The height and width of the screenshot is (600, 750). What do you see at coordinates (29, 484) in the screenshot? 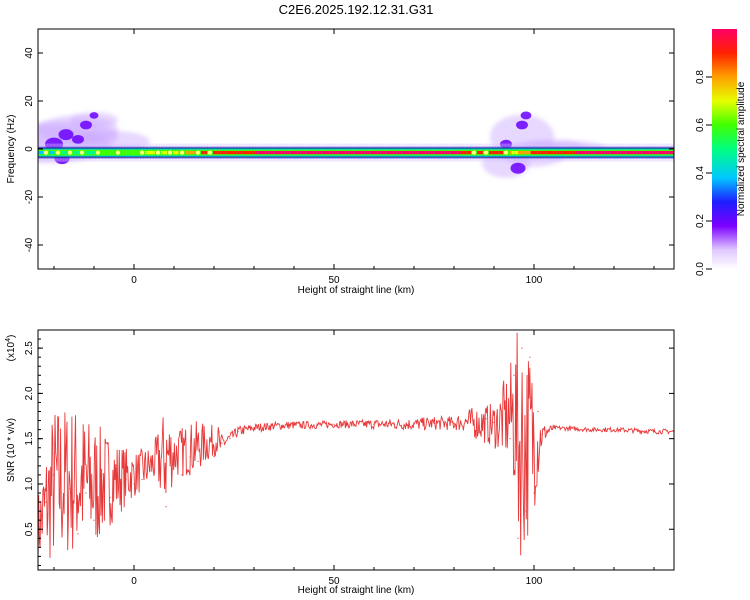
I see `snr-ytick-label: 1.0` at bounding box center [29, 484].